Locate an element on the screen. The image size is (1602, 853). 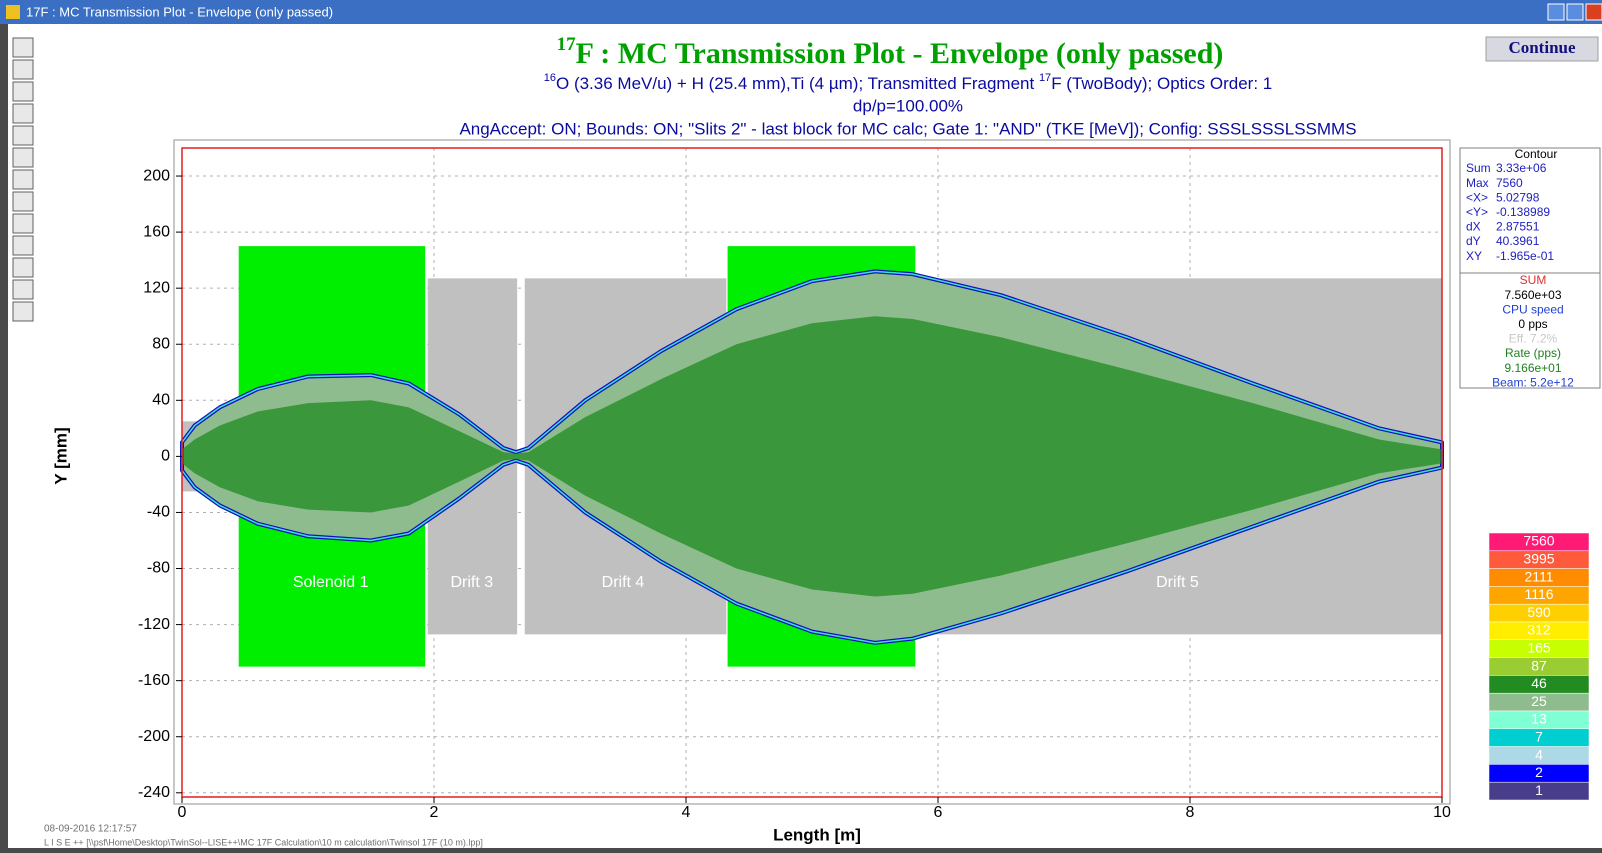
minimize-button is located at coordinates (1556, 12).